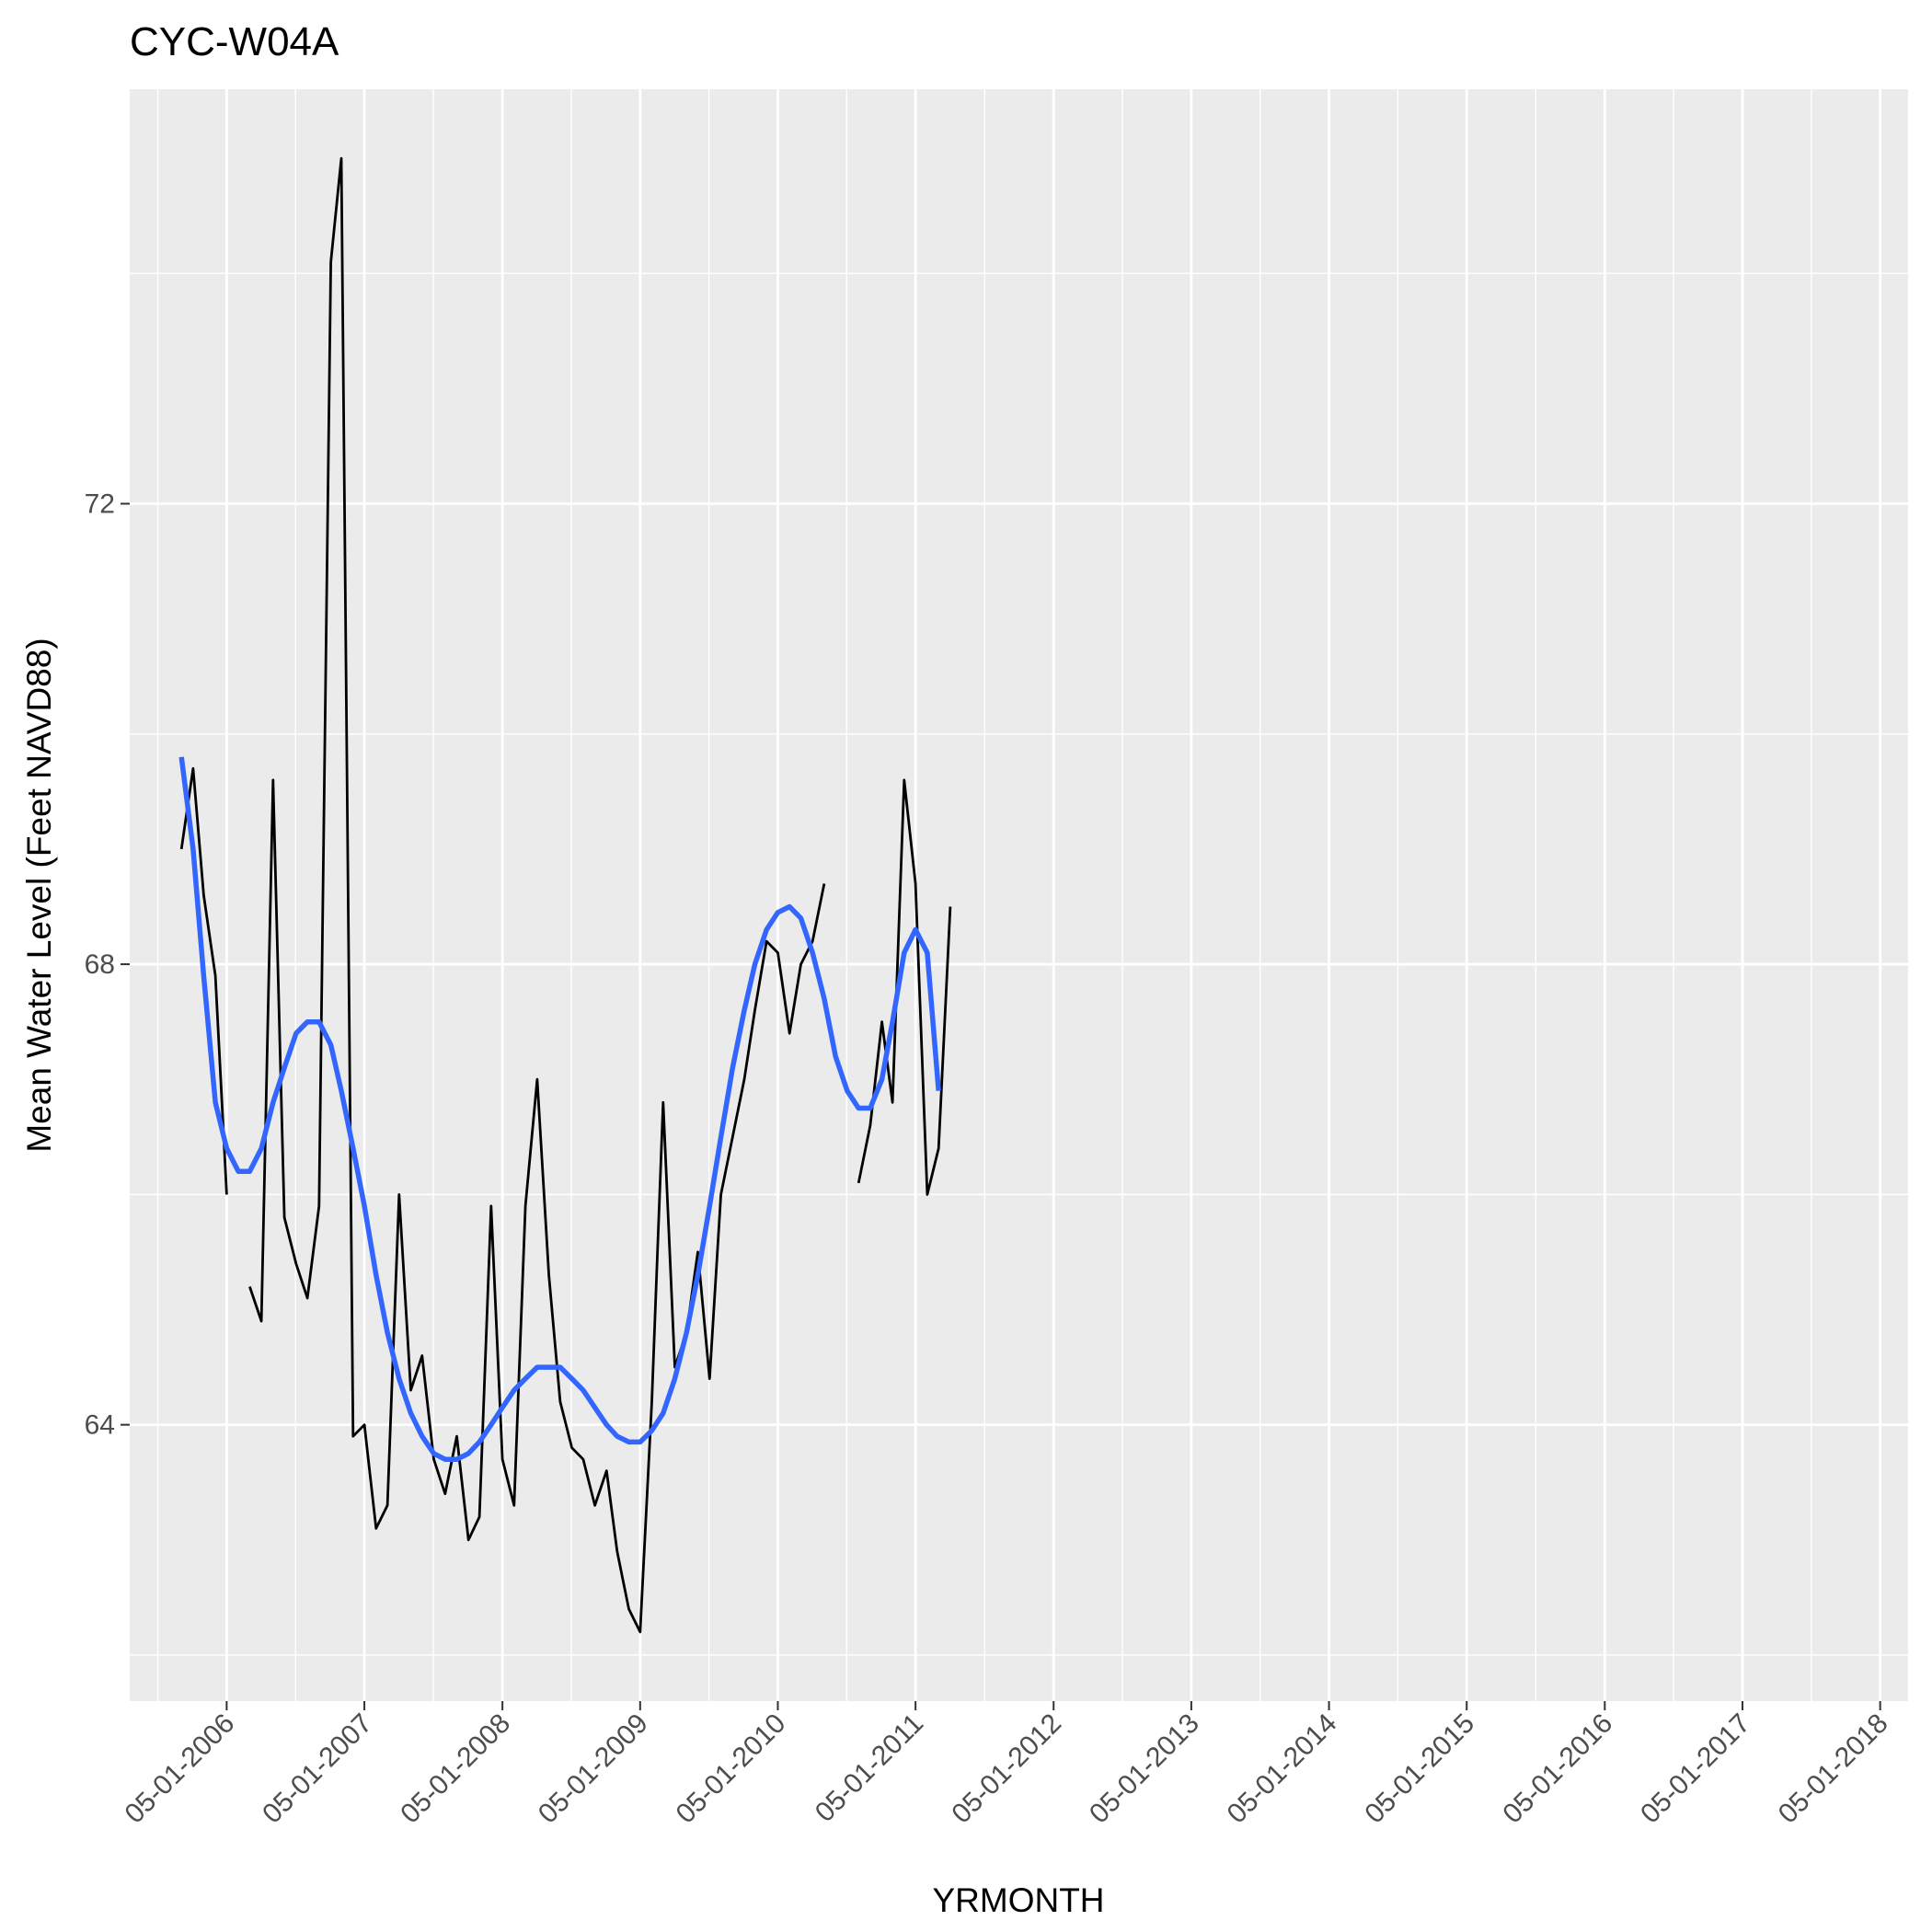  I want to click on y-tick-label: 68, so click(100, 964).